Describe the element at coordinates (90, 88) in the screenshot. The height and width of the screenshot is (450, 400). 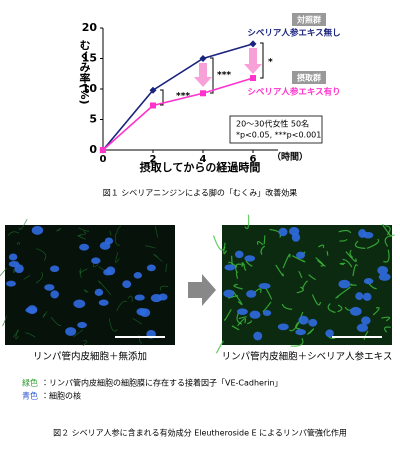
I see `y-tick-label: 10` at that location.